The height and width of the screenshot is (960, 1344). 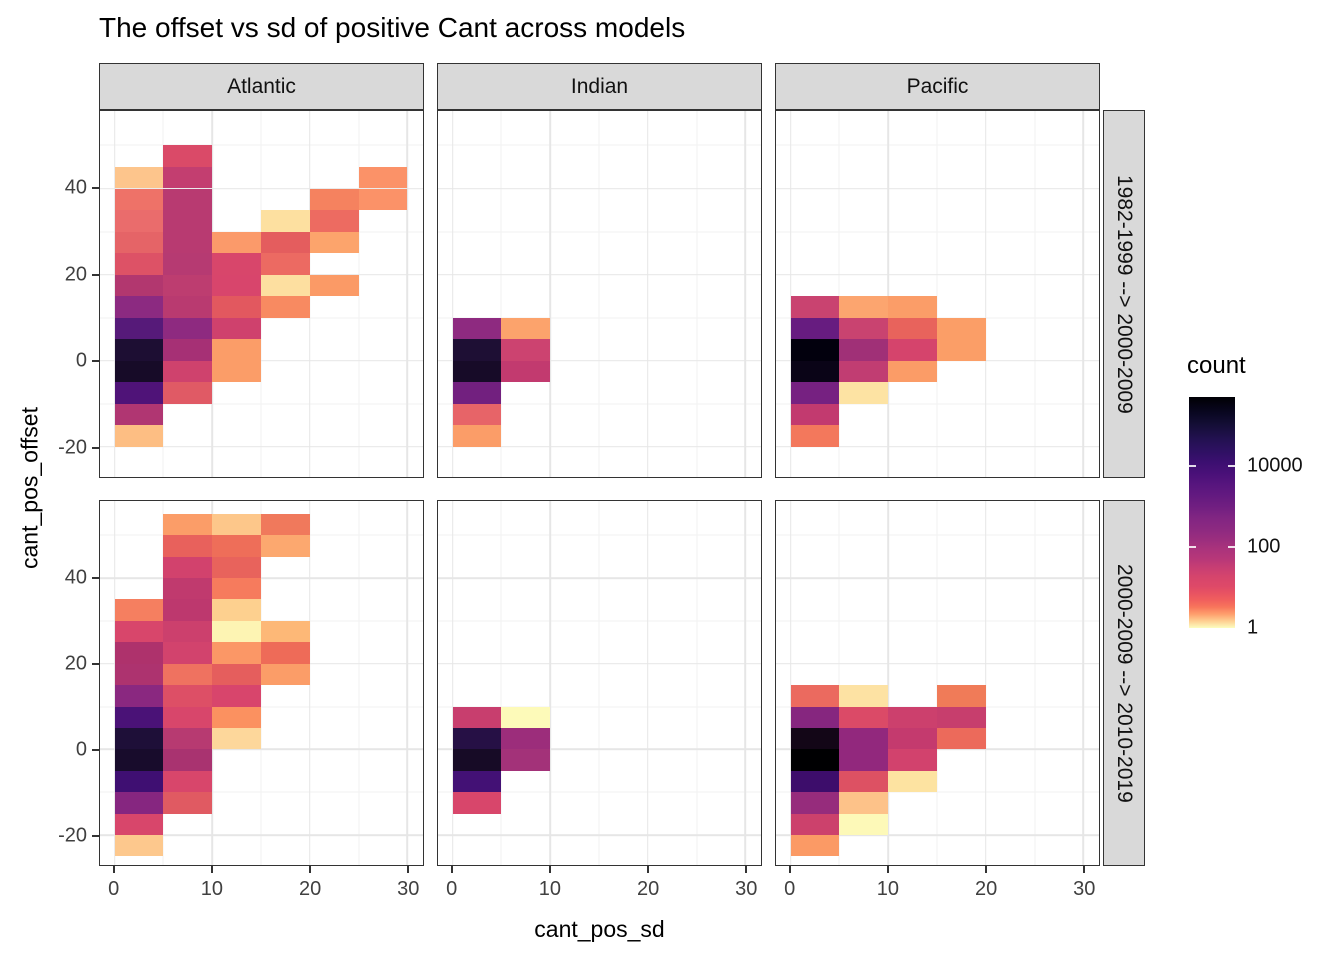 I want to click on facet-strip-pacific: Pacific, so click(x=937, y=86).